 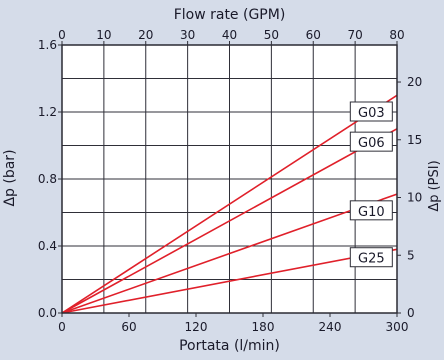 What do you see at coordinates (47, 246) in the screenshot?
I see `y-left-tick-label: 0.4` at bounding box center [47, 246].